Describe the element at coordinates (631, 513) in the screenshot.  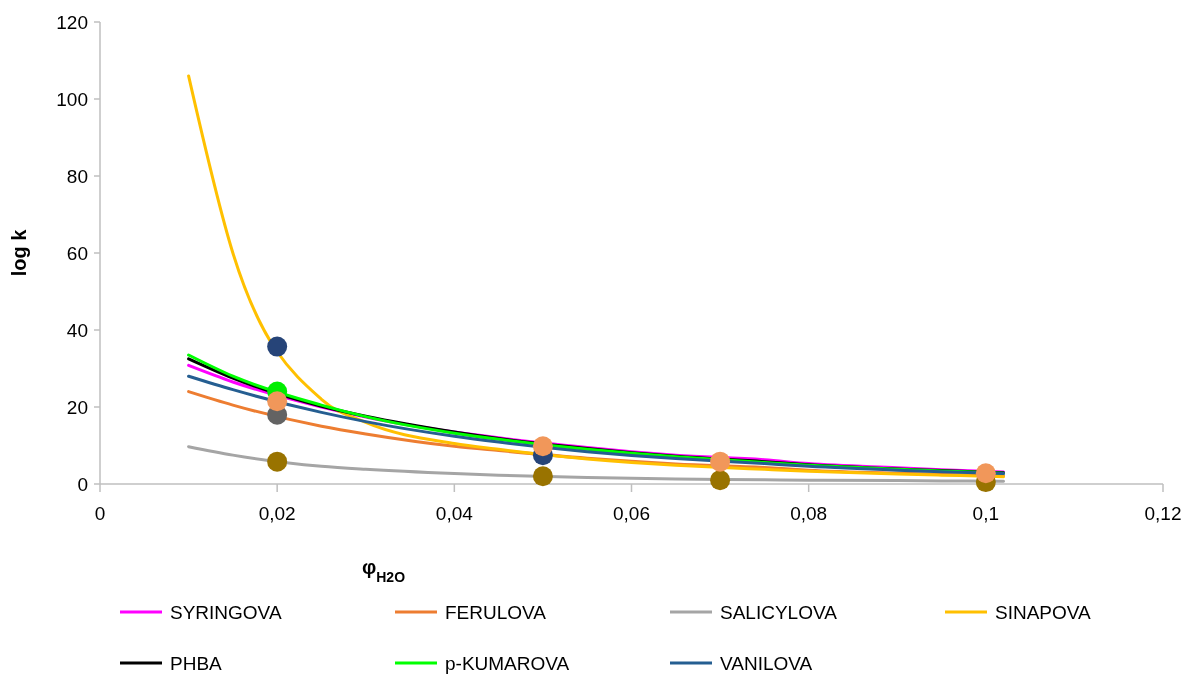
I see `x-tick-label: 0,06` at that location.